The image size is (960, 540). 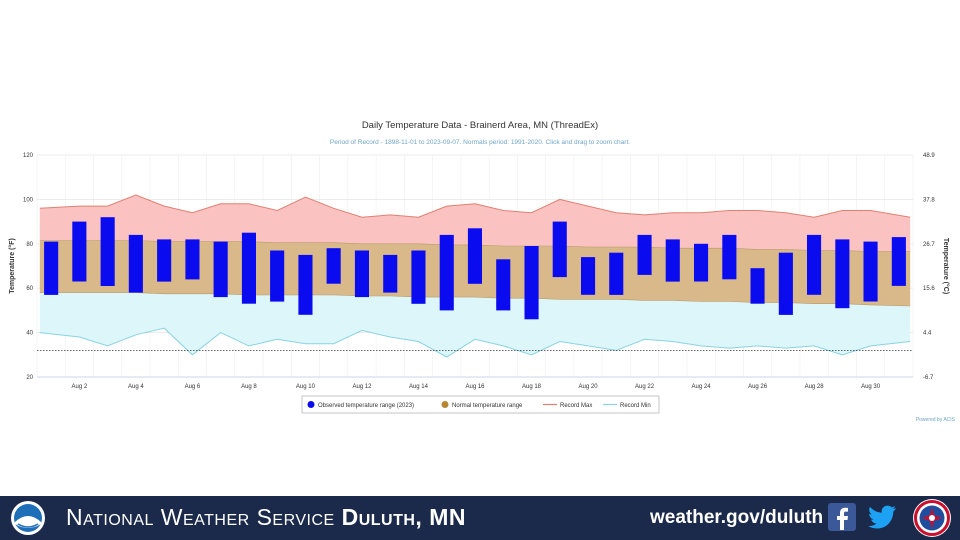 I want to click on noaa-logo-icon, so click(x=28, y=518).